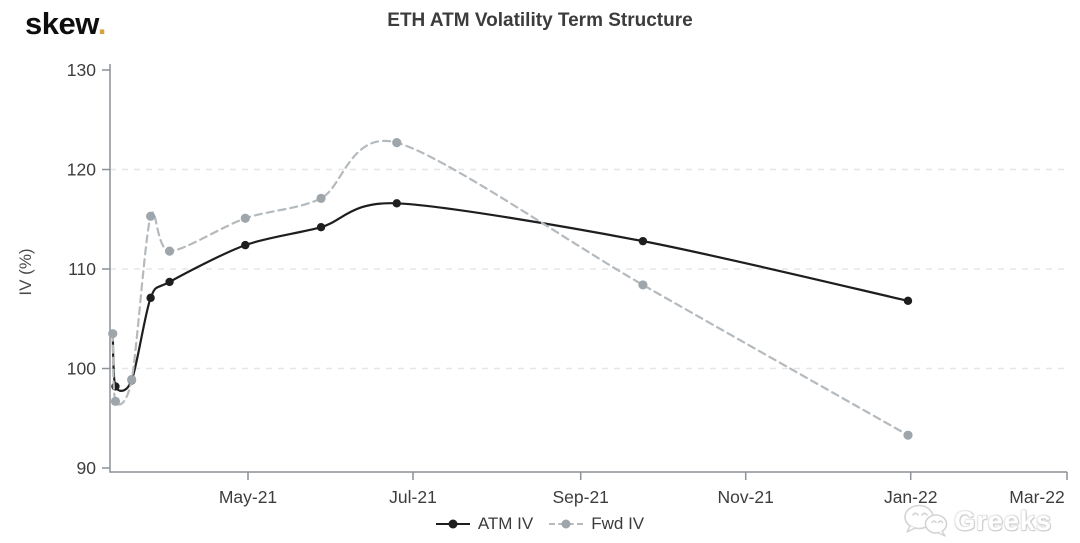 The image size is (1080, 543). I want to click on y-tick-label-130: 130, so click(81, 70).